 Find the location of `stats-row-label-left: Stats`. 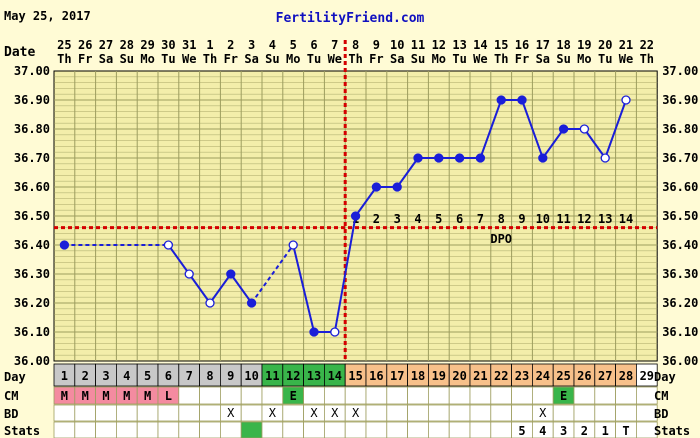

stats-row-label-left: Stats is located at coordinates (22, 431).